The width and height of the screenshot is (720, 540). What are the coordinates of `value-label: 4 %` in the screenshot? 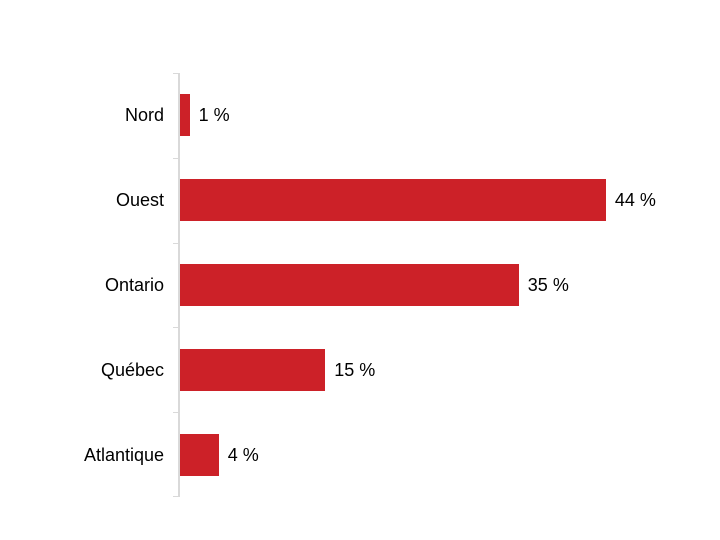 It's located at (243, 454).